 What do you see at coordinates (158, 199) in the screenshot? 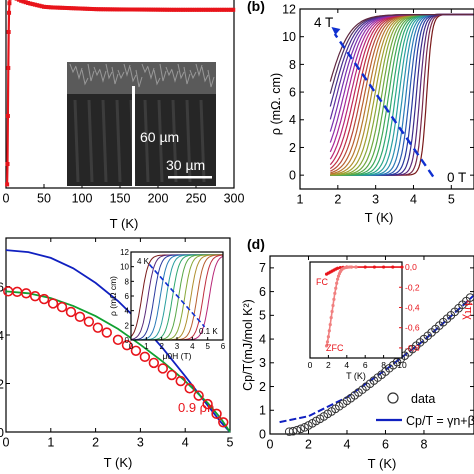
I see `x-tick-label: 200` at bounding box center [158, 199].